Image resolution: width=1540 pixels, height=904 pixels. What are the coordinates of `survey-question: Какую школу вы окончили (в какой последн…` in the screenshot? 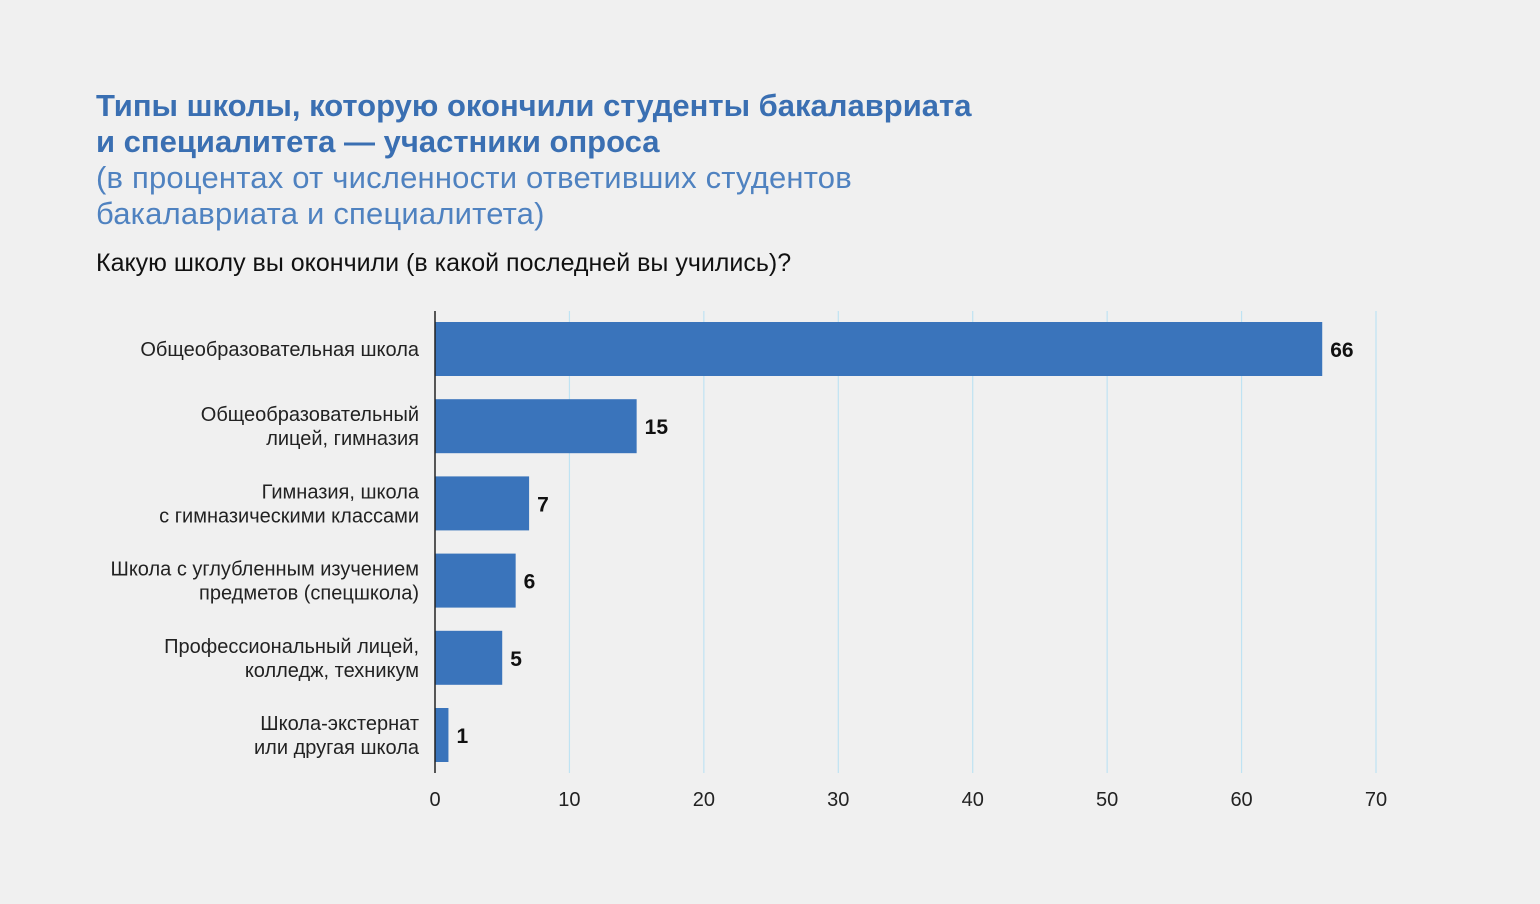 It's located at (444, 263).